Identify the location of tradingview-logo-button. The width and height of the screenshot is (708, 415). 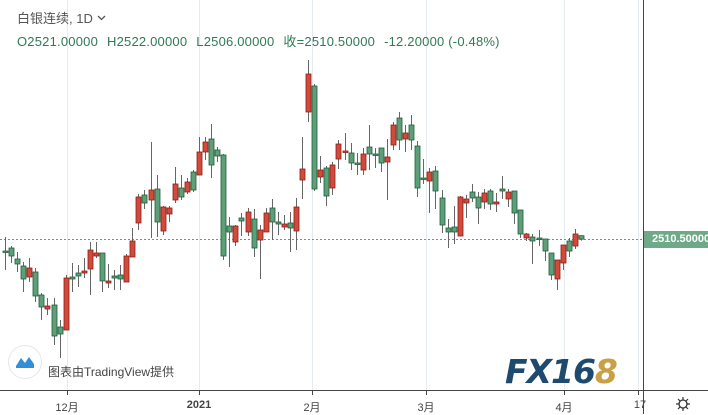
(25, 362).